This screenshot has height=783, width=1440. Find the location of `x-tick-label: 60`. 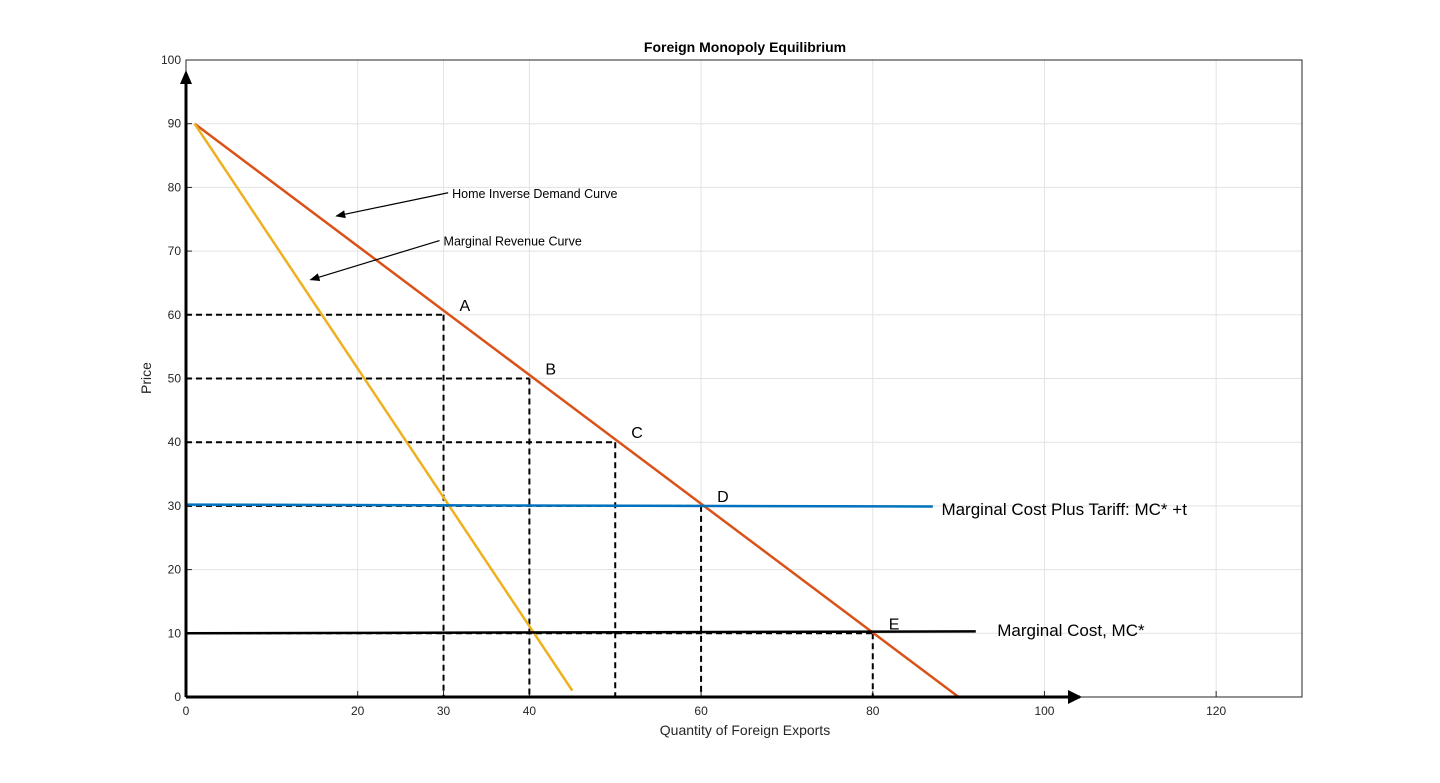

x-tick-label: 60 is located at coordinates (701, 711).